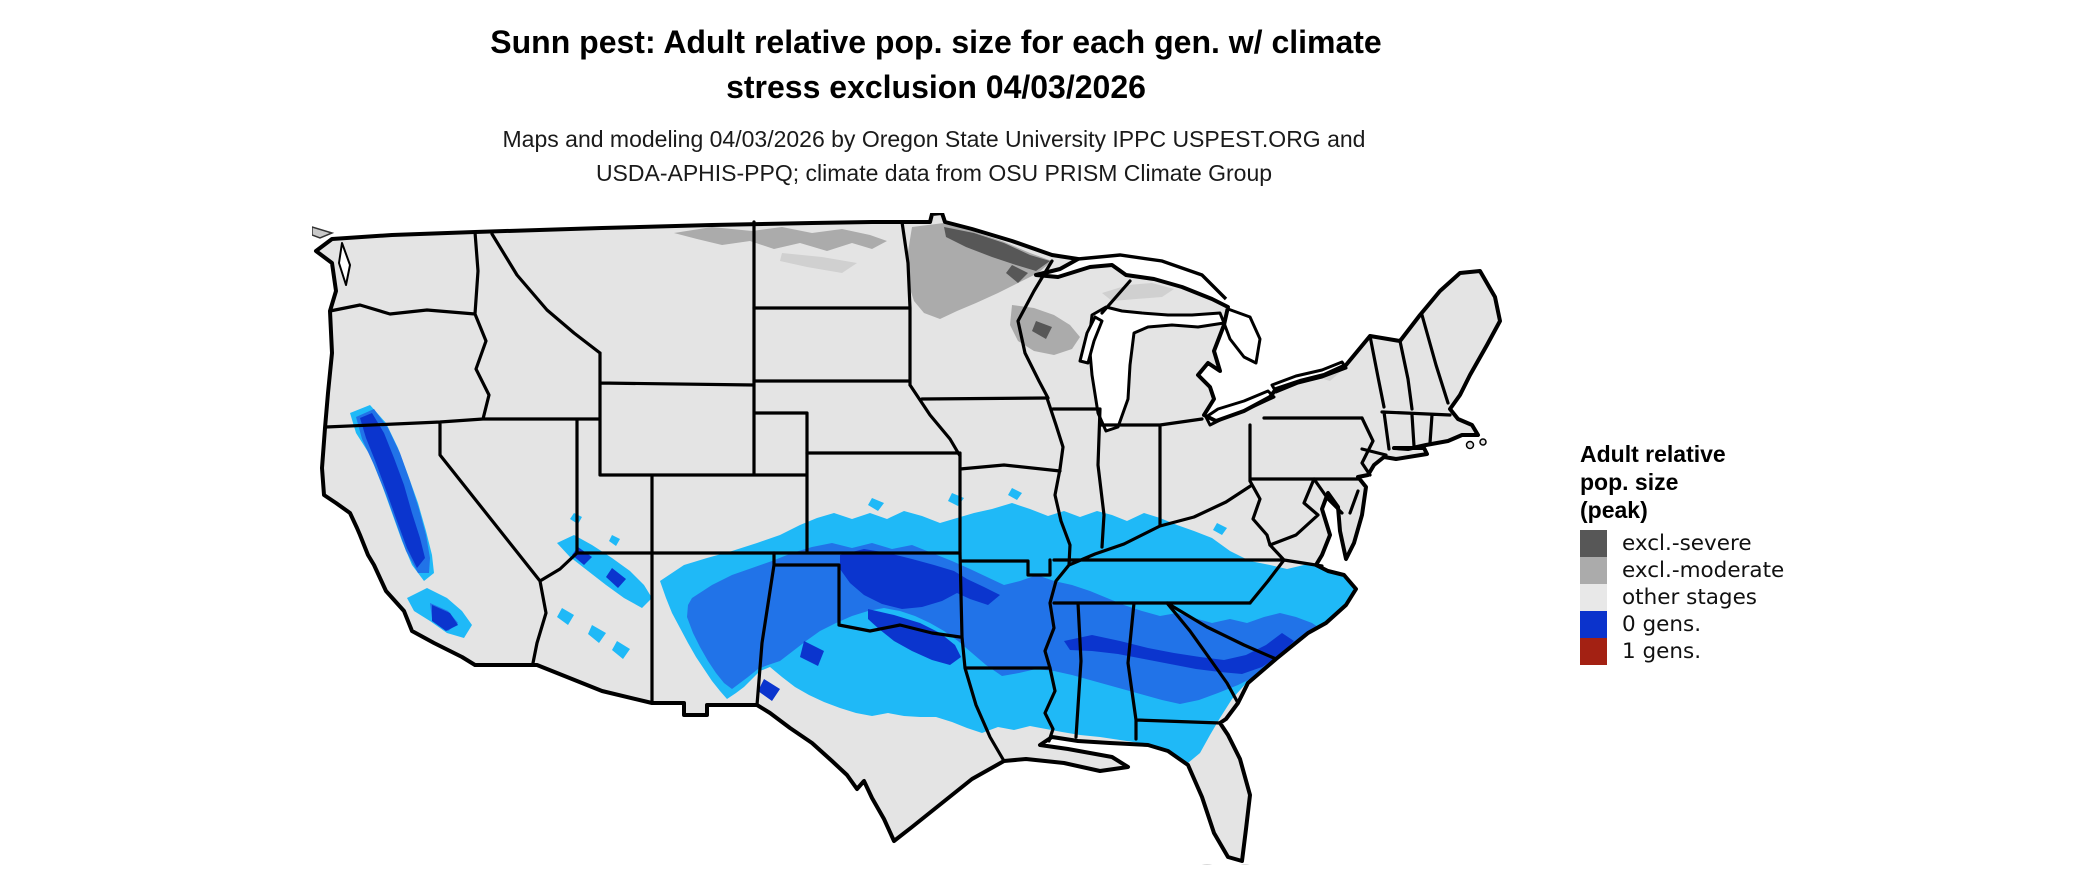 This screenshot has width=2100, height=892. Describe the element at coordinates (1689, 597) in the screenshot. I see `legend-label-other-stages: other stages` at that location.